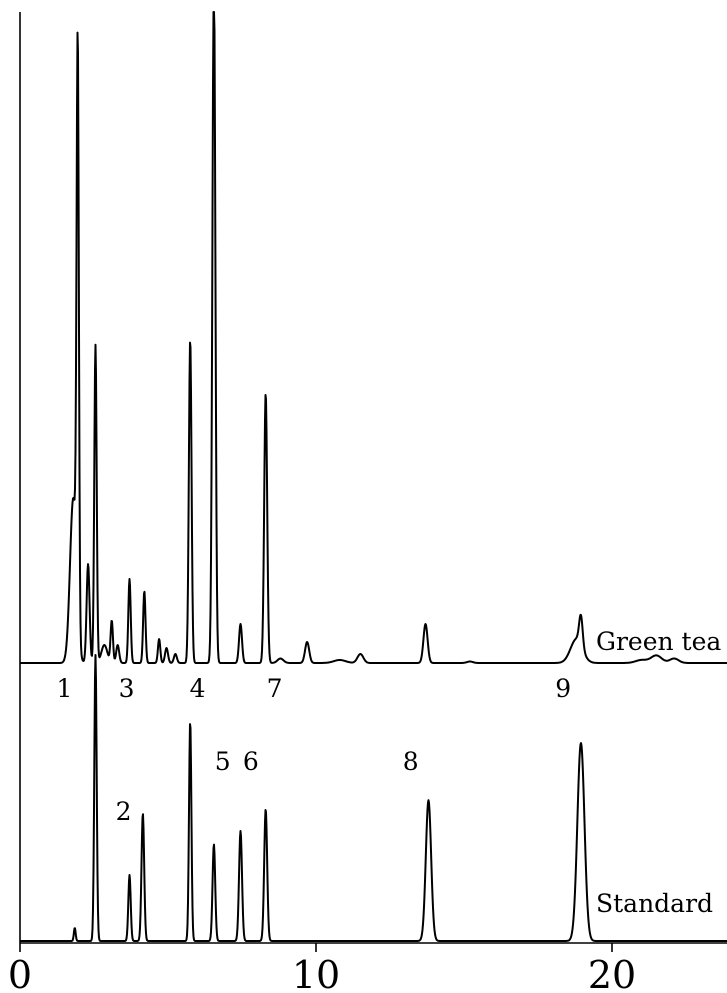 The height and width of the screenshot is (993, 727). What do you see at coordinates (124, 811) in the screenshot?
I see `peak-label-2: 2` at bounding box center [124, 811].